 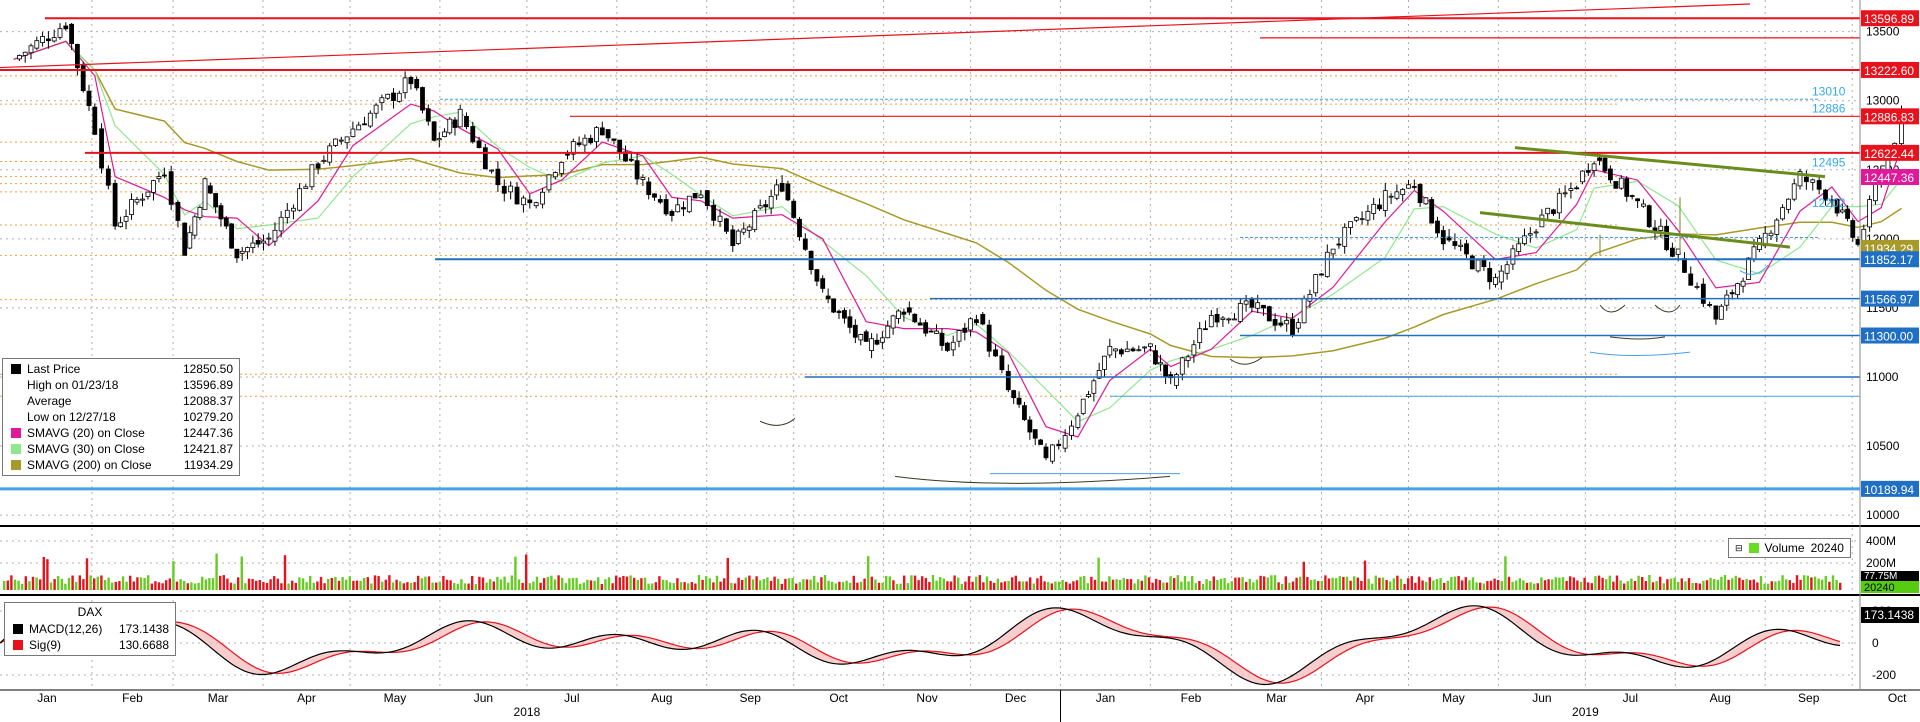 What do you see at coordinates (1784, 548) in the screenshot?
I see `volume-legend-label: Volume` at bounding box center [1784, 548].